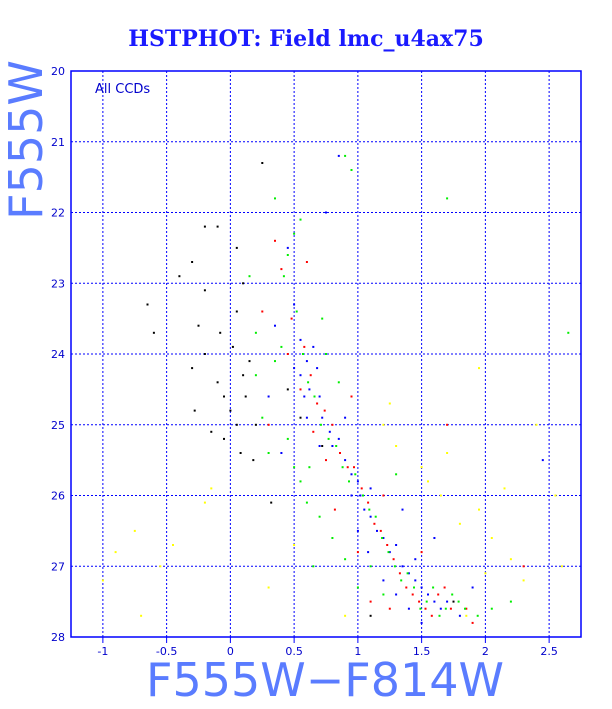 The height and width of the screenshot is (709, 612). What do you see at coordinates (357, 651) in the screenshot?
I see `x-tick-label: 1` at bounding box center [357, 651].